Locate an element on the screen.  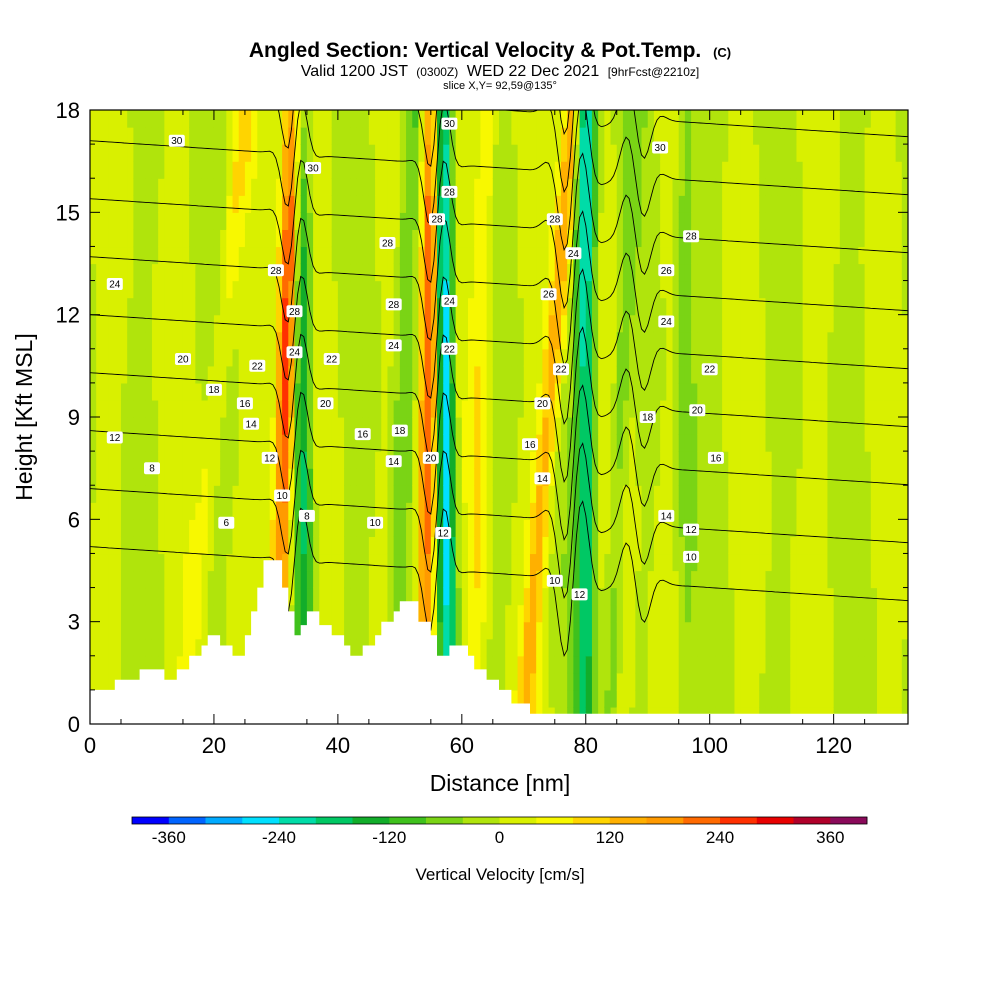
theta-contour-label: 12 is located at coordinates (443, 533).